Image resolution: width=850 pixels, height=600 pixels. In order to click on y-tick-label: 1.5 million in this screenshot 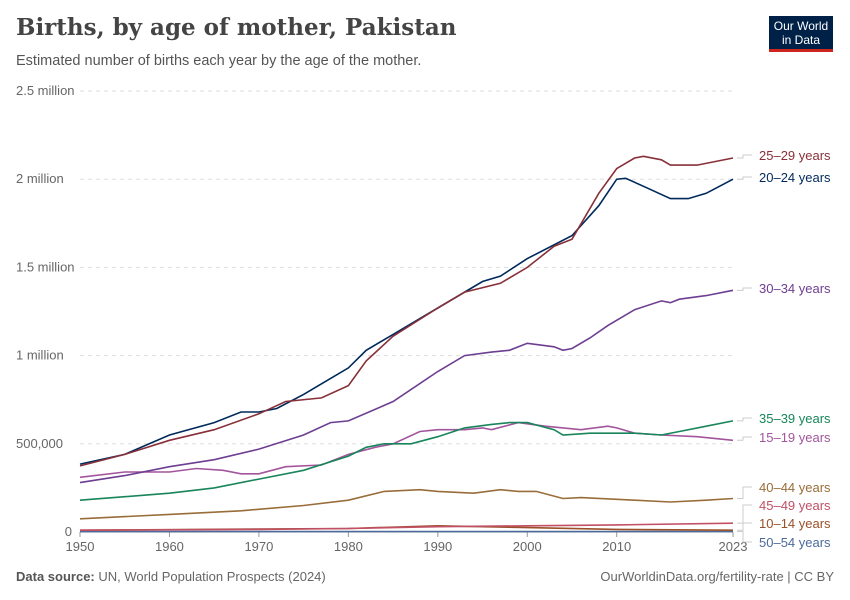, I will do `click(45, 266)`.